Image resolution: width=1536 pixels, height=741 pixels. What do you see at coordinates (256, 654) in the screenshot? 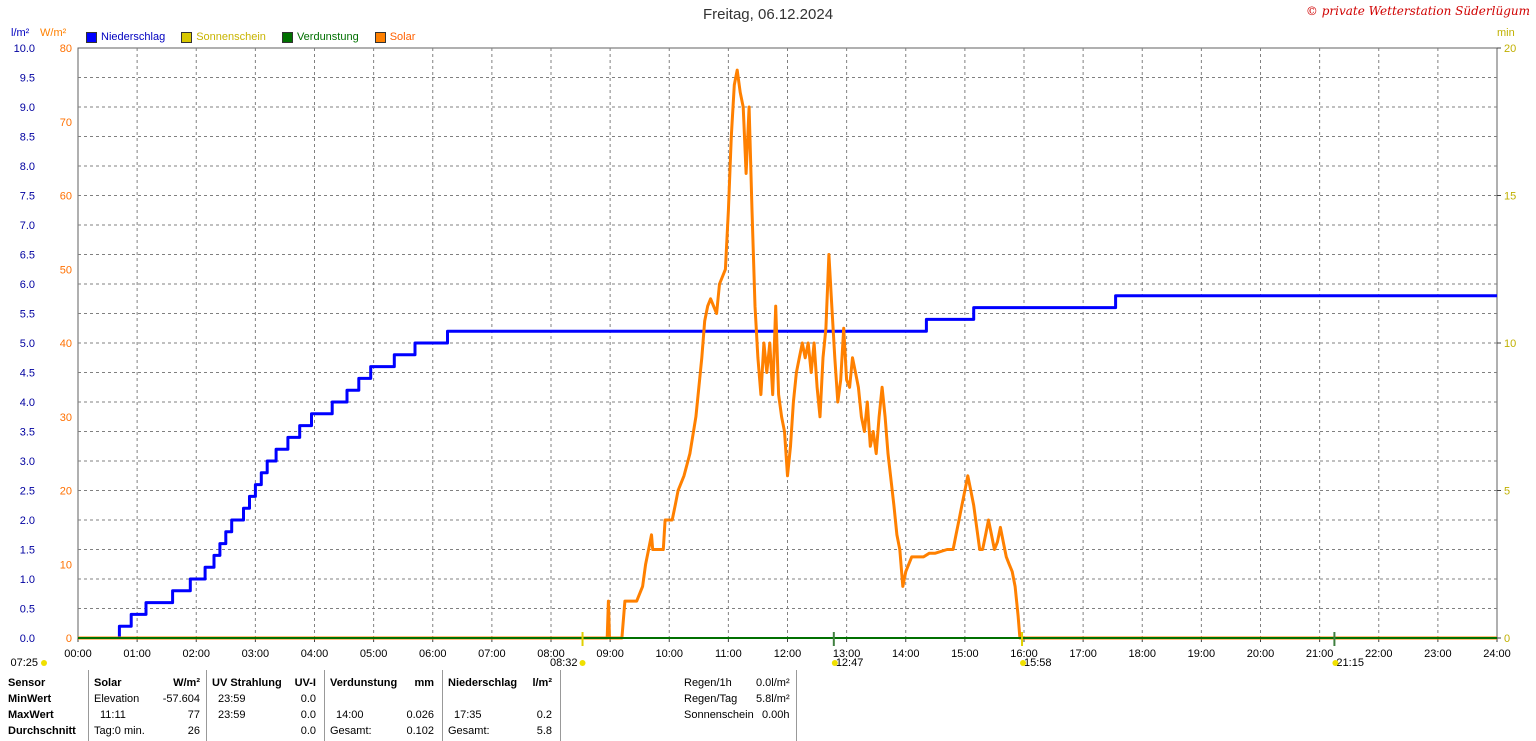
I see `x-tick-label: 03:00` at bounding box center [256, 654].